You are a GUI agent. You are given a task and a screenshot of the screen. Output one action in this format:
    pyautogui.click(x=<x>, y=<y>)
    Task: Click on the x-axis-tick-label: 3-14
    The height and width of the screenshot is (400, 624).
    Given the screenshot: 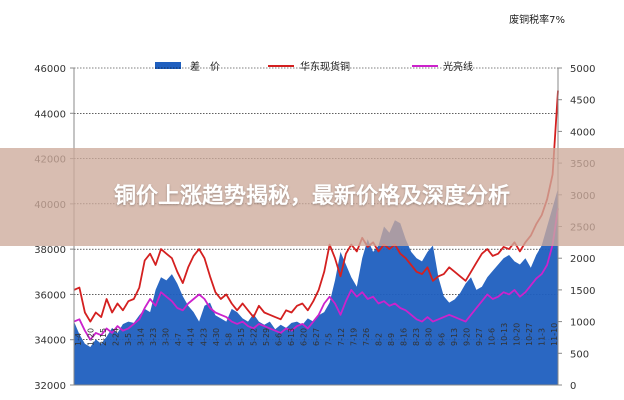 What is the action you would take?
    pyautogui.click(x=141, y=337)
    